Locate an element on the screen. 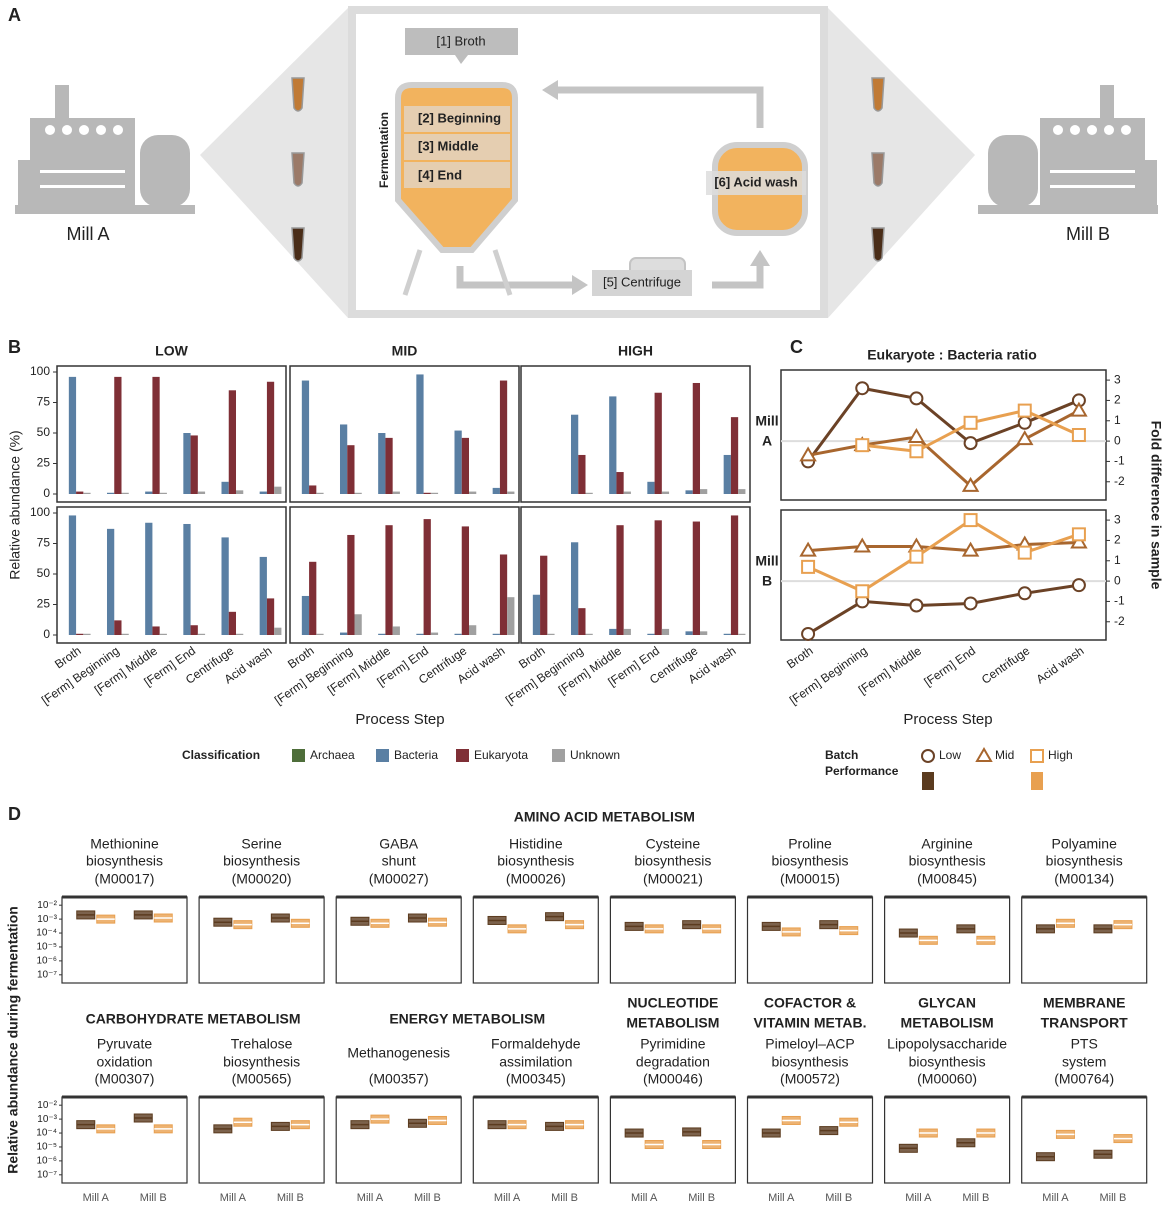  projection is located at coordinates (274, 163).